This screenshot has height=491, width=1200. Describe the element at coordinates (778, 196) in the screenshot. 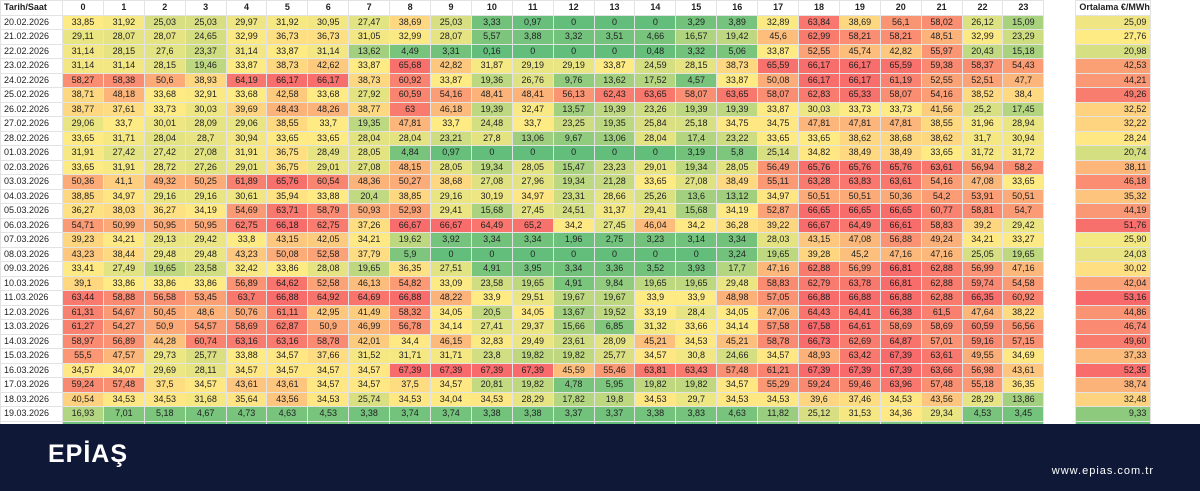

I see `price-cell: 34,97` at that location.